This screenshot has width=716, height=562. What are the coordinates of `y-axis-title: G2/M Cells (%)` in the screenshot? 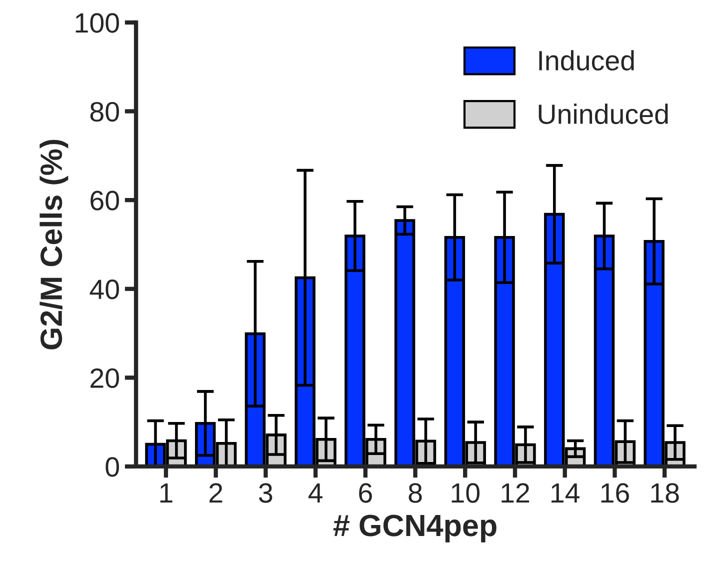 It's located at (54, 245).